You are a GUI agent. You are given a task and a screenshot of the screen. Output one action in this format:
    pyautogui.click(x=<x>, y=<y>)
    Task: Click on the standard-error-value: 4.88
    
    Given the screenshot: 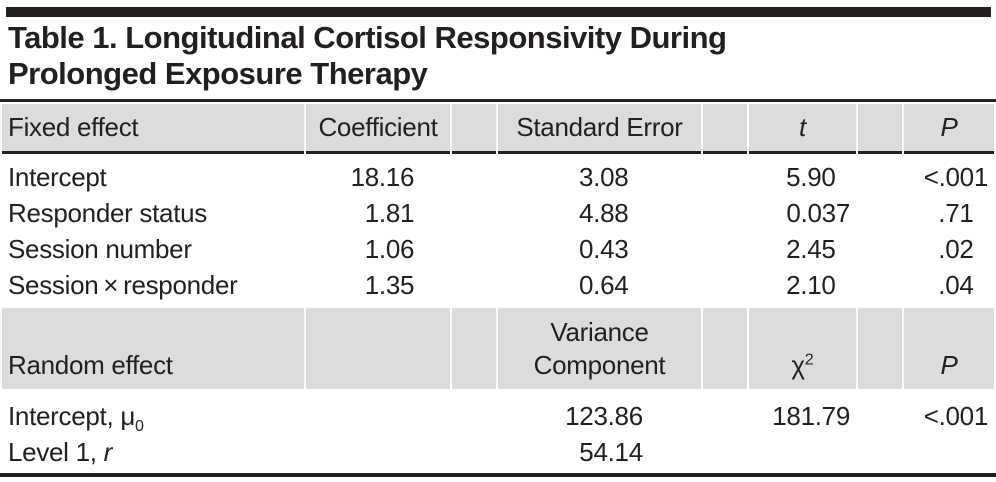 What is the action you would take?
    pyautogui.click(x=604, y=213)
    